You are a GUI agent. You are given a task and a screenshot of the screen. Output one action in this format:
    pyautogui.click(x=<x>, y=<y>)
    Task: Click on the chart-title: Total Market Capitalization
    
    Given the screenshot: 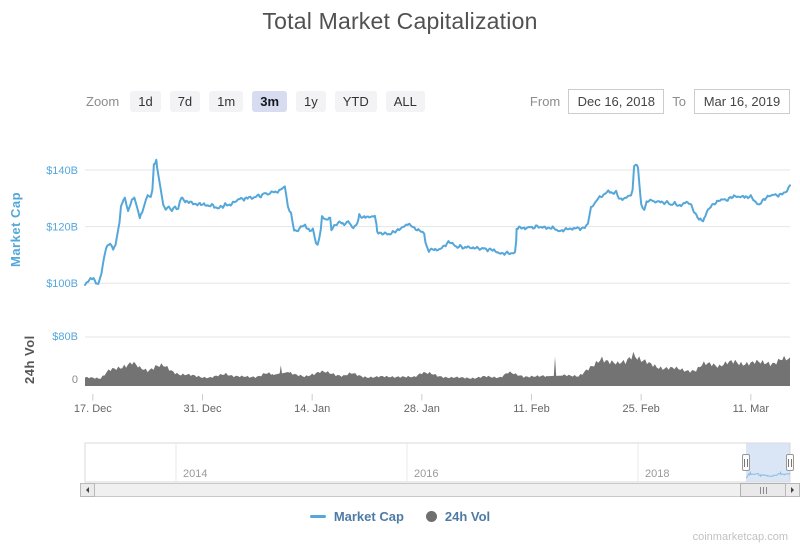 What is the action you would take?
    pyautogui.click(x=400, y=21)
    